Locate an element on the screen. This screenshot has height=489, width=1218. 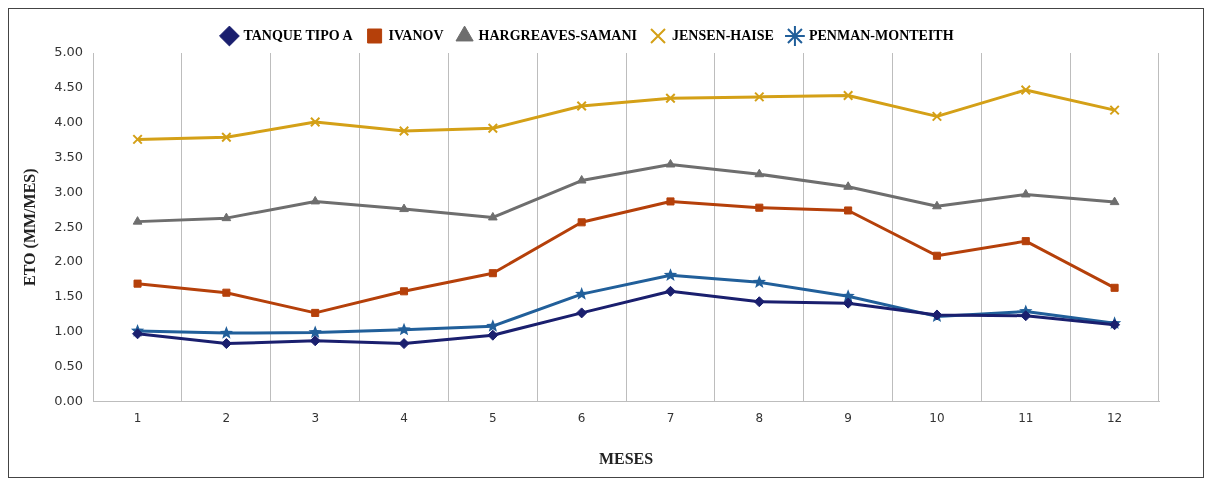
x-tick-label: 10 is located at coordinates (937, 417).